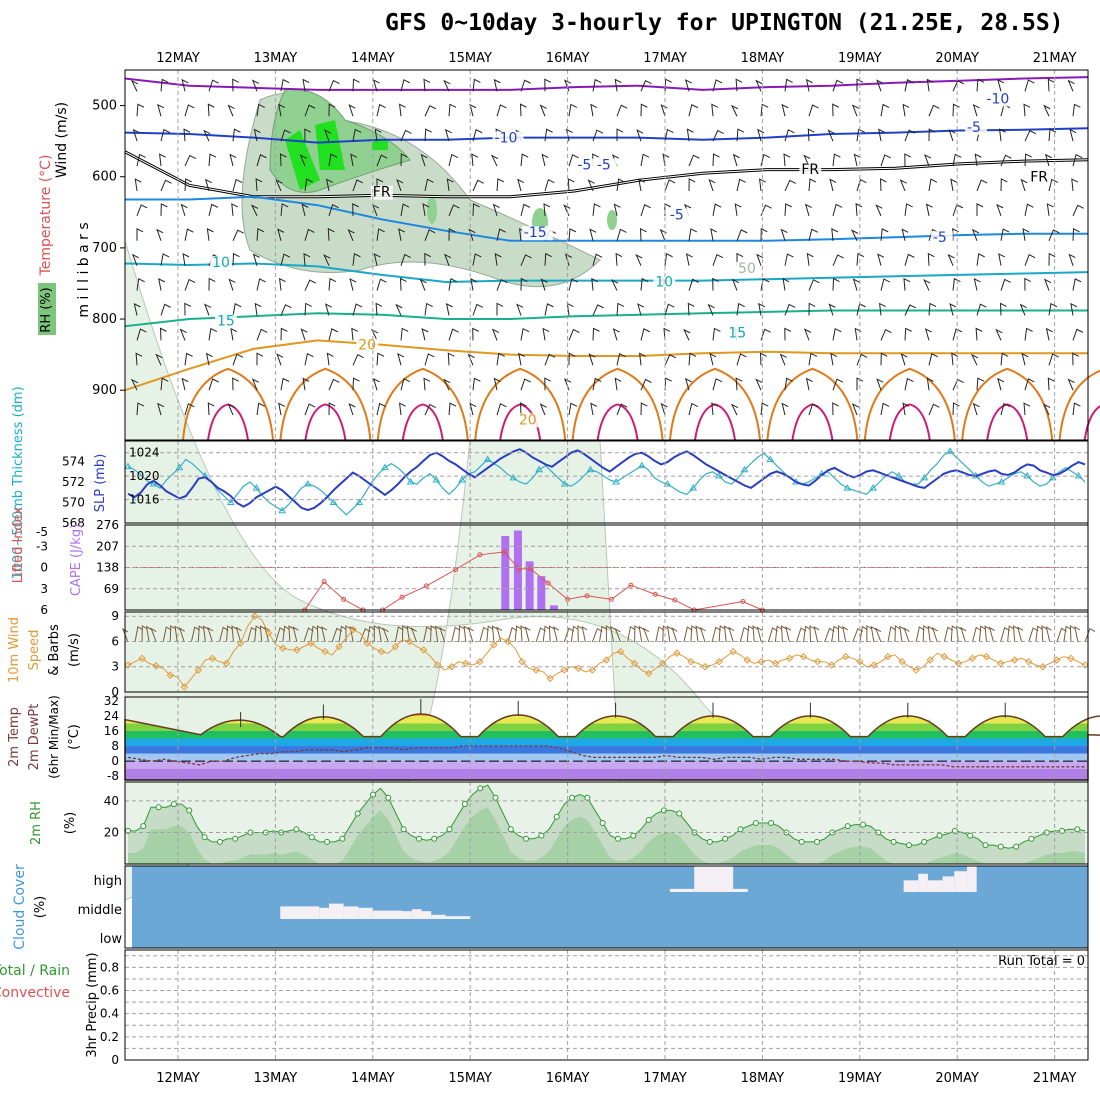 This screenshot has width=1100, height=1100. What do you see at coordinates (178, 1078) in the screenshot?
I see `bottom-date-label: 12MAY` at bounding box center [178, 1078].